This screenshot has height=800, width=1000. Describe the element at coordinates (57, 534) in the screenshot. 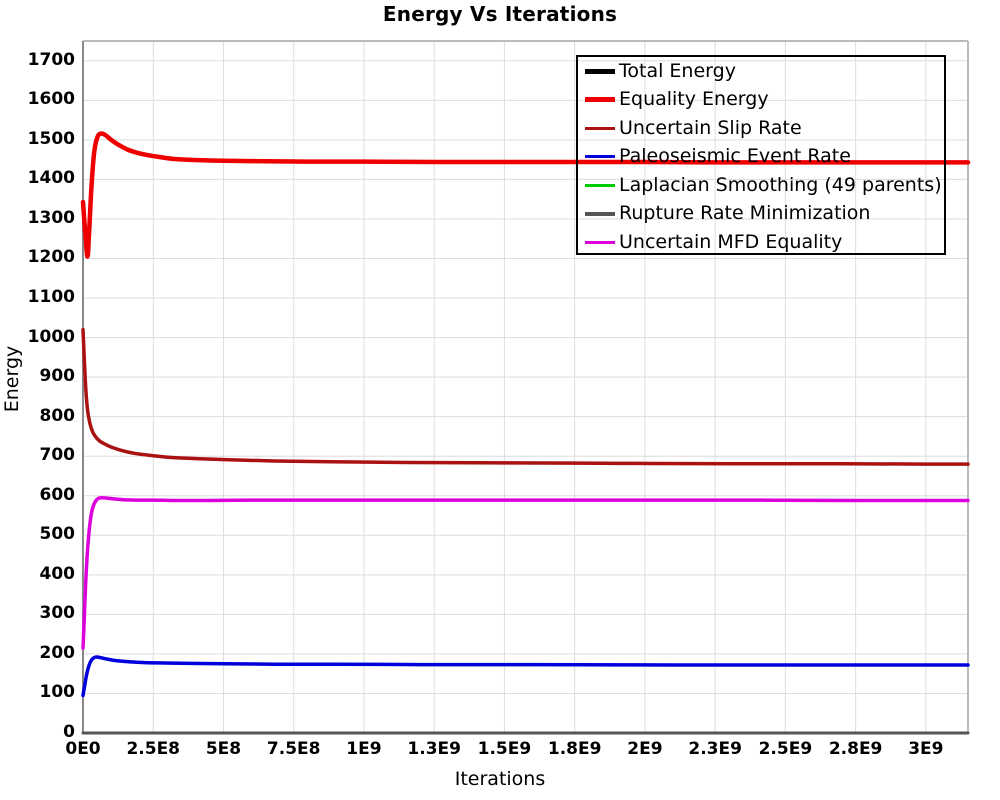

I see `y-tick-label: 500` at that location.